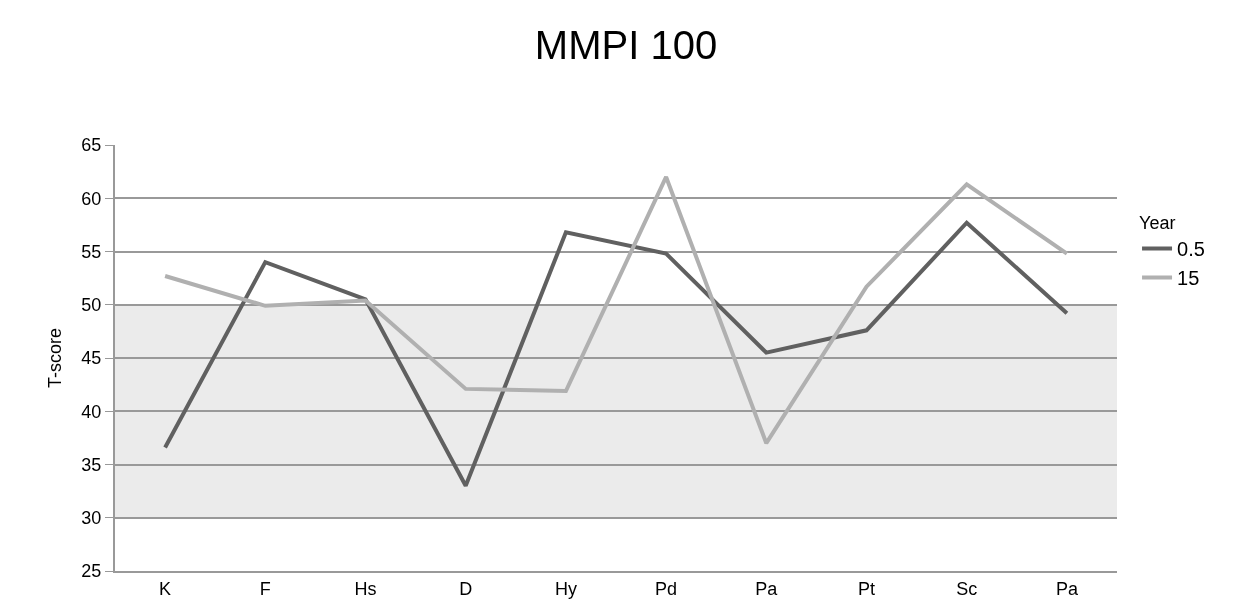 The width and height of the screenshot is (1252, 611). Describe the element at coordinates (666, 588) in the screenshot. I see `x-tick-label: Pd` at that location.